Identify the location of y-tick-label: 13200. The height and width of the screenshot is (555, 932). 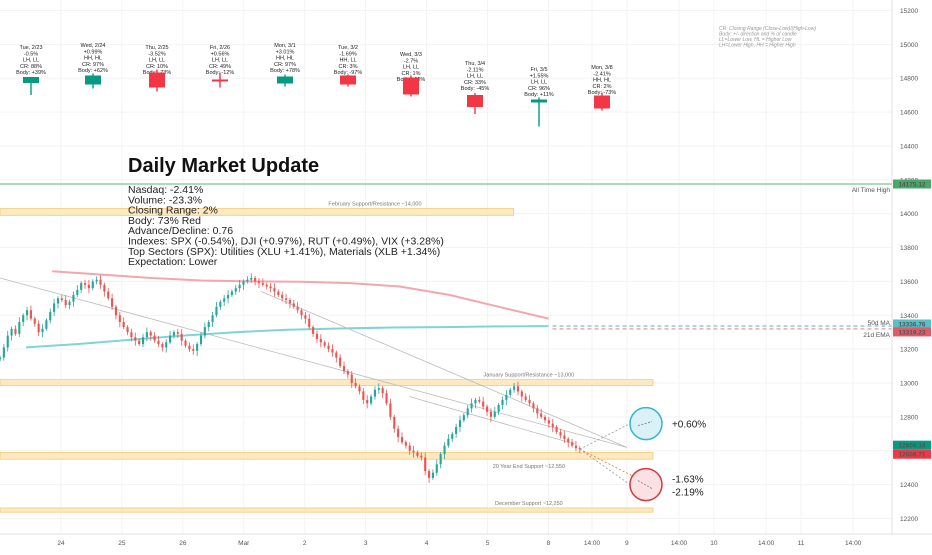
(909, 350).